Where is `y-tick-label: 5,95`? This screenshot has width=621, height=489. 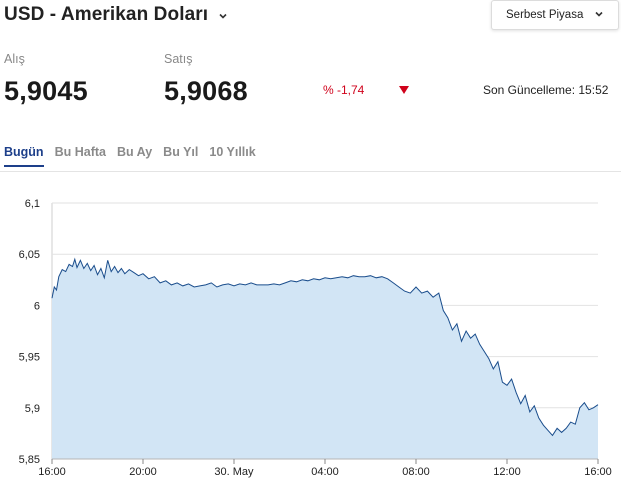 y-tick-label: 5,95 is located at coordinates (29, 358).